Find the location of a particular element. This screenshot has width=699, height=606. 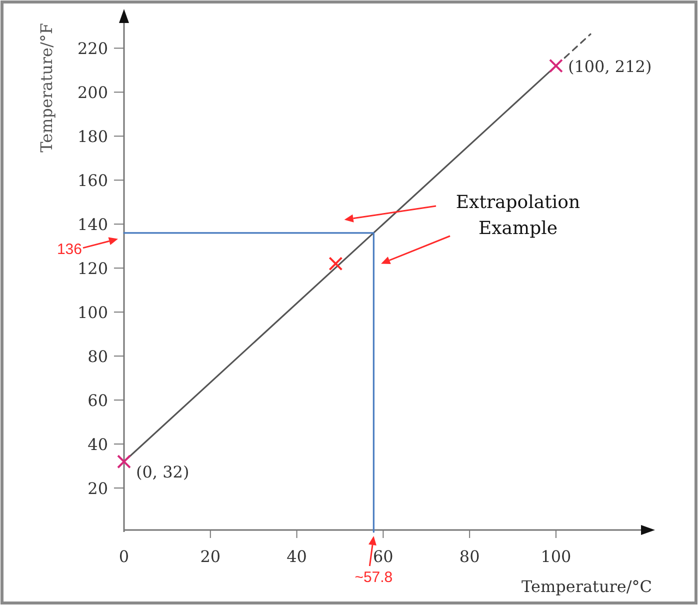

annotation: Extrapolation Example is located at coordinates (518, 215).